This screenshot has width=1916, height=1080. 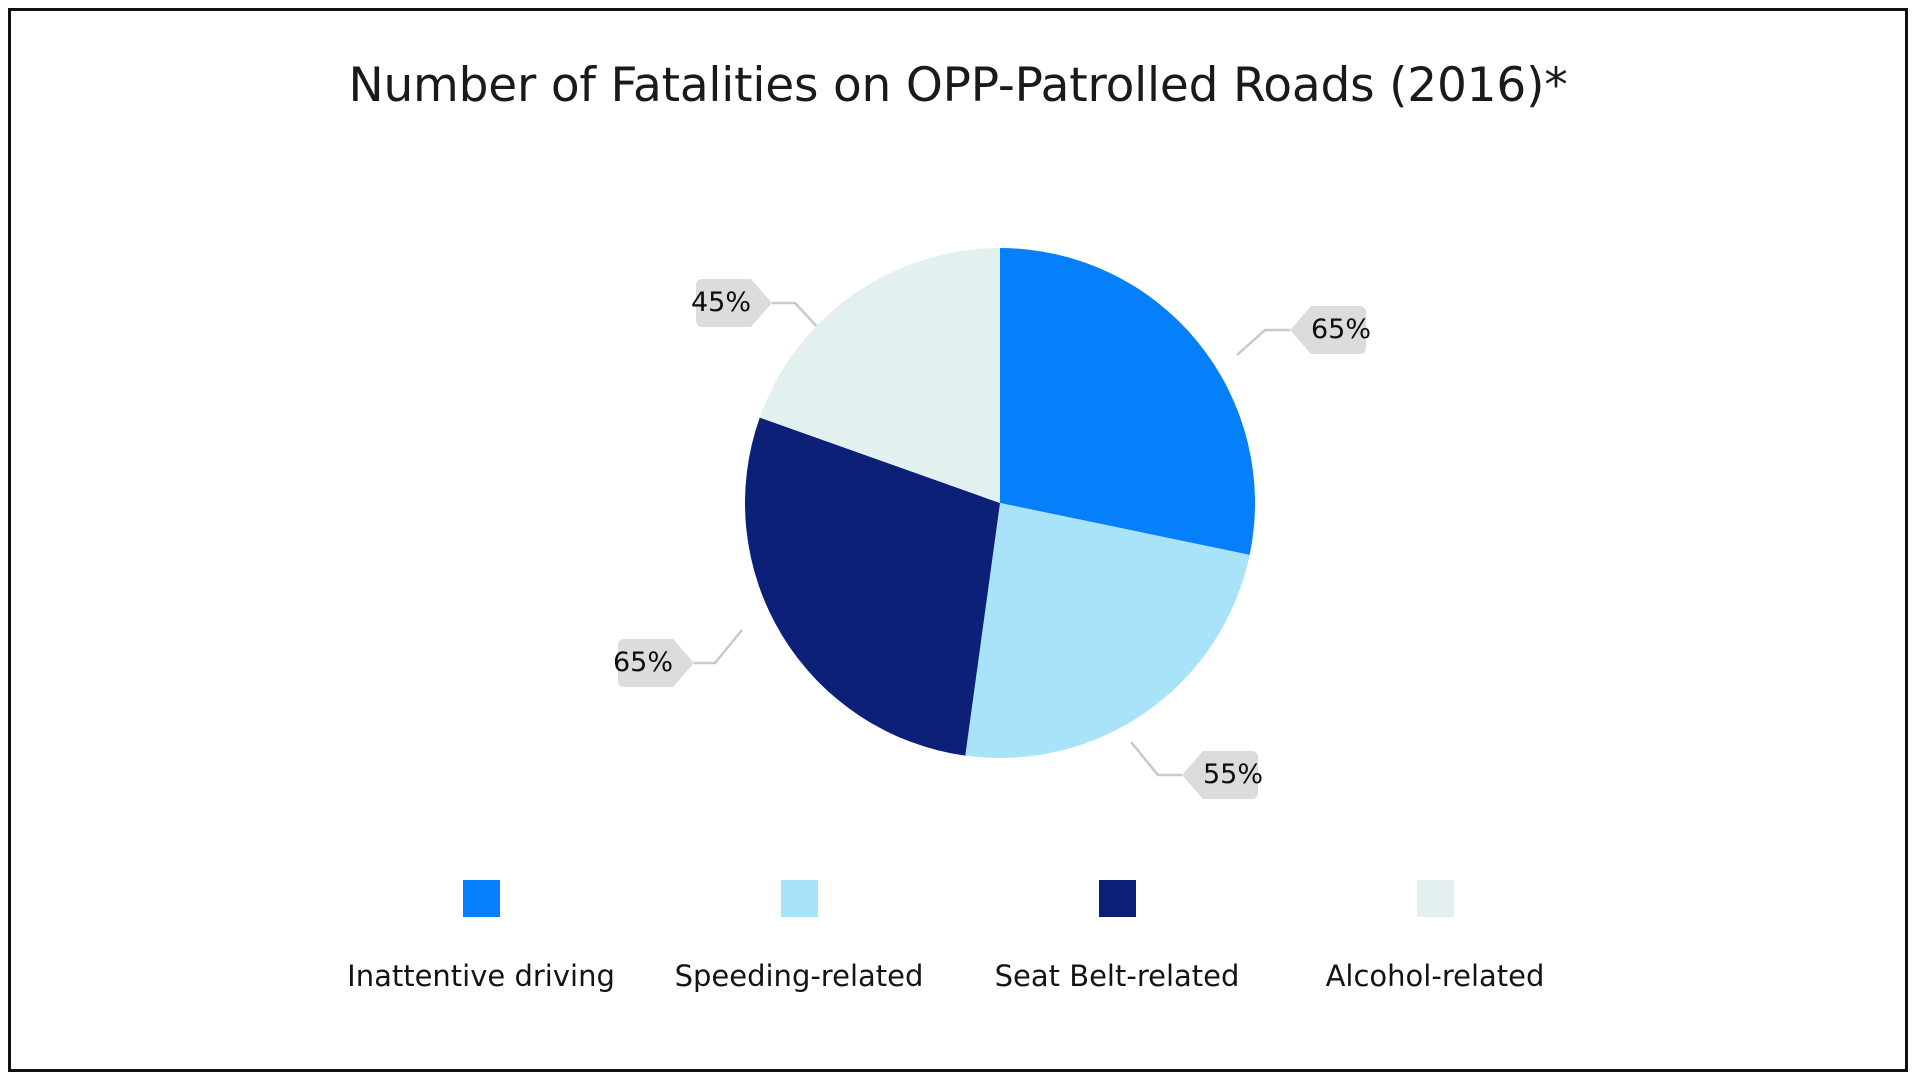 What do you see at coordinates (796, 316) in the screenshot?
I see `leader-line-alcohol` at bounding box center [796, 316].